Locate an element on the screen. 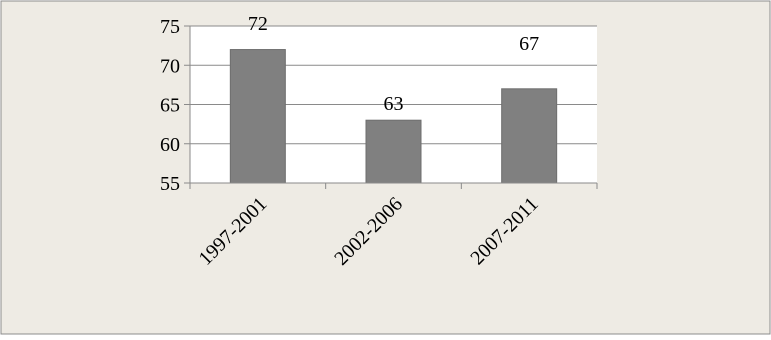 The height and width of the screenshot is (340, 771). data-labels: 72 63 67 is located at coordinates (393, 64).